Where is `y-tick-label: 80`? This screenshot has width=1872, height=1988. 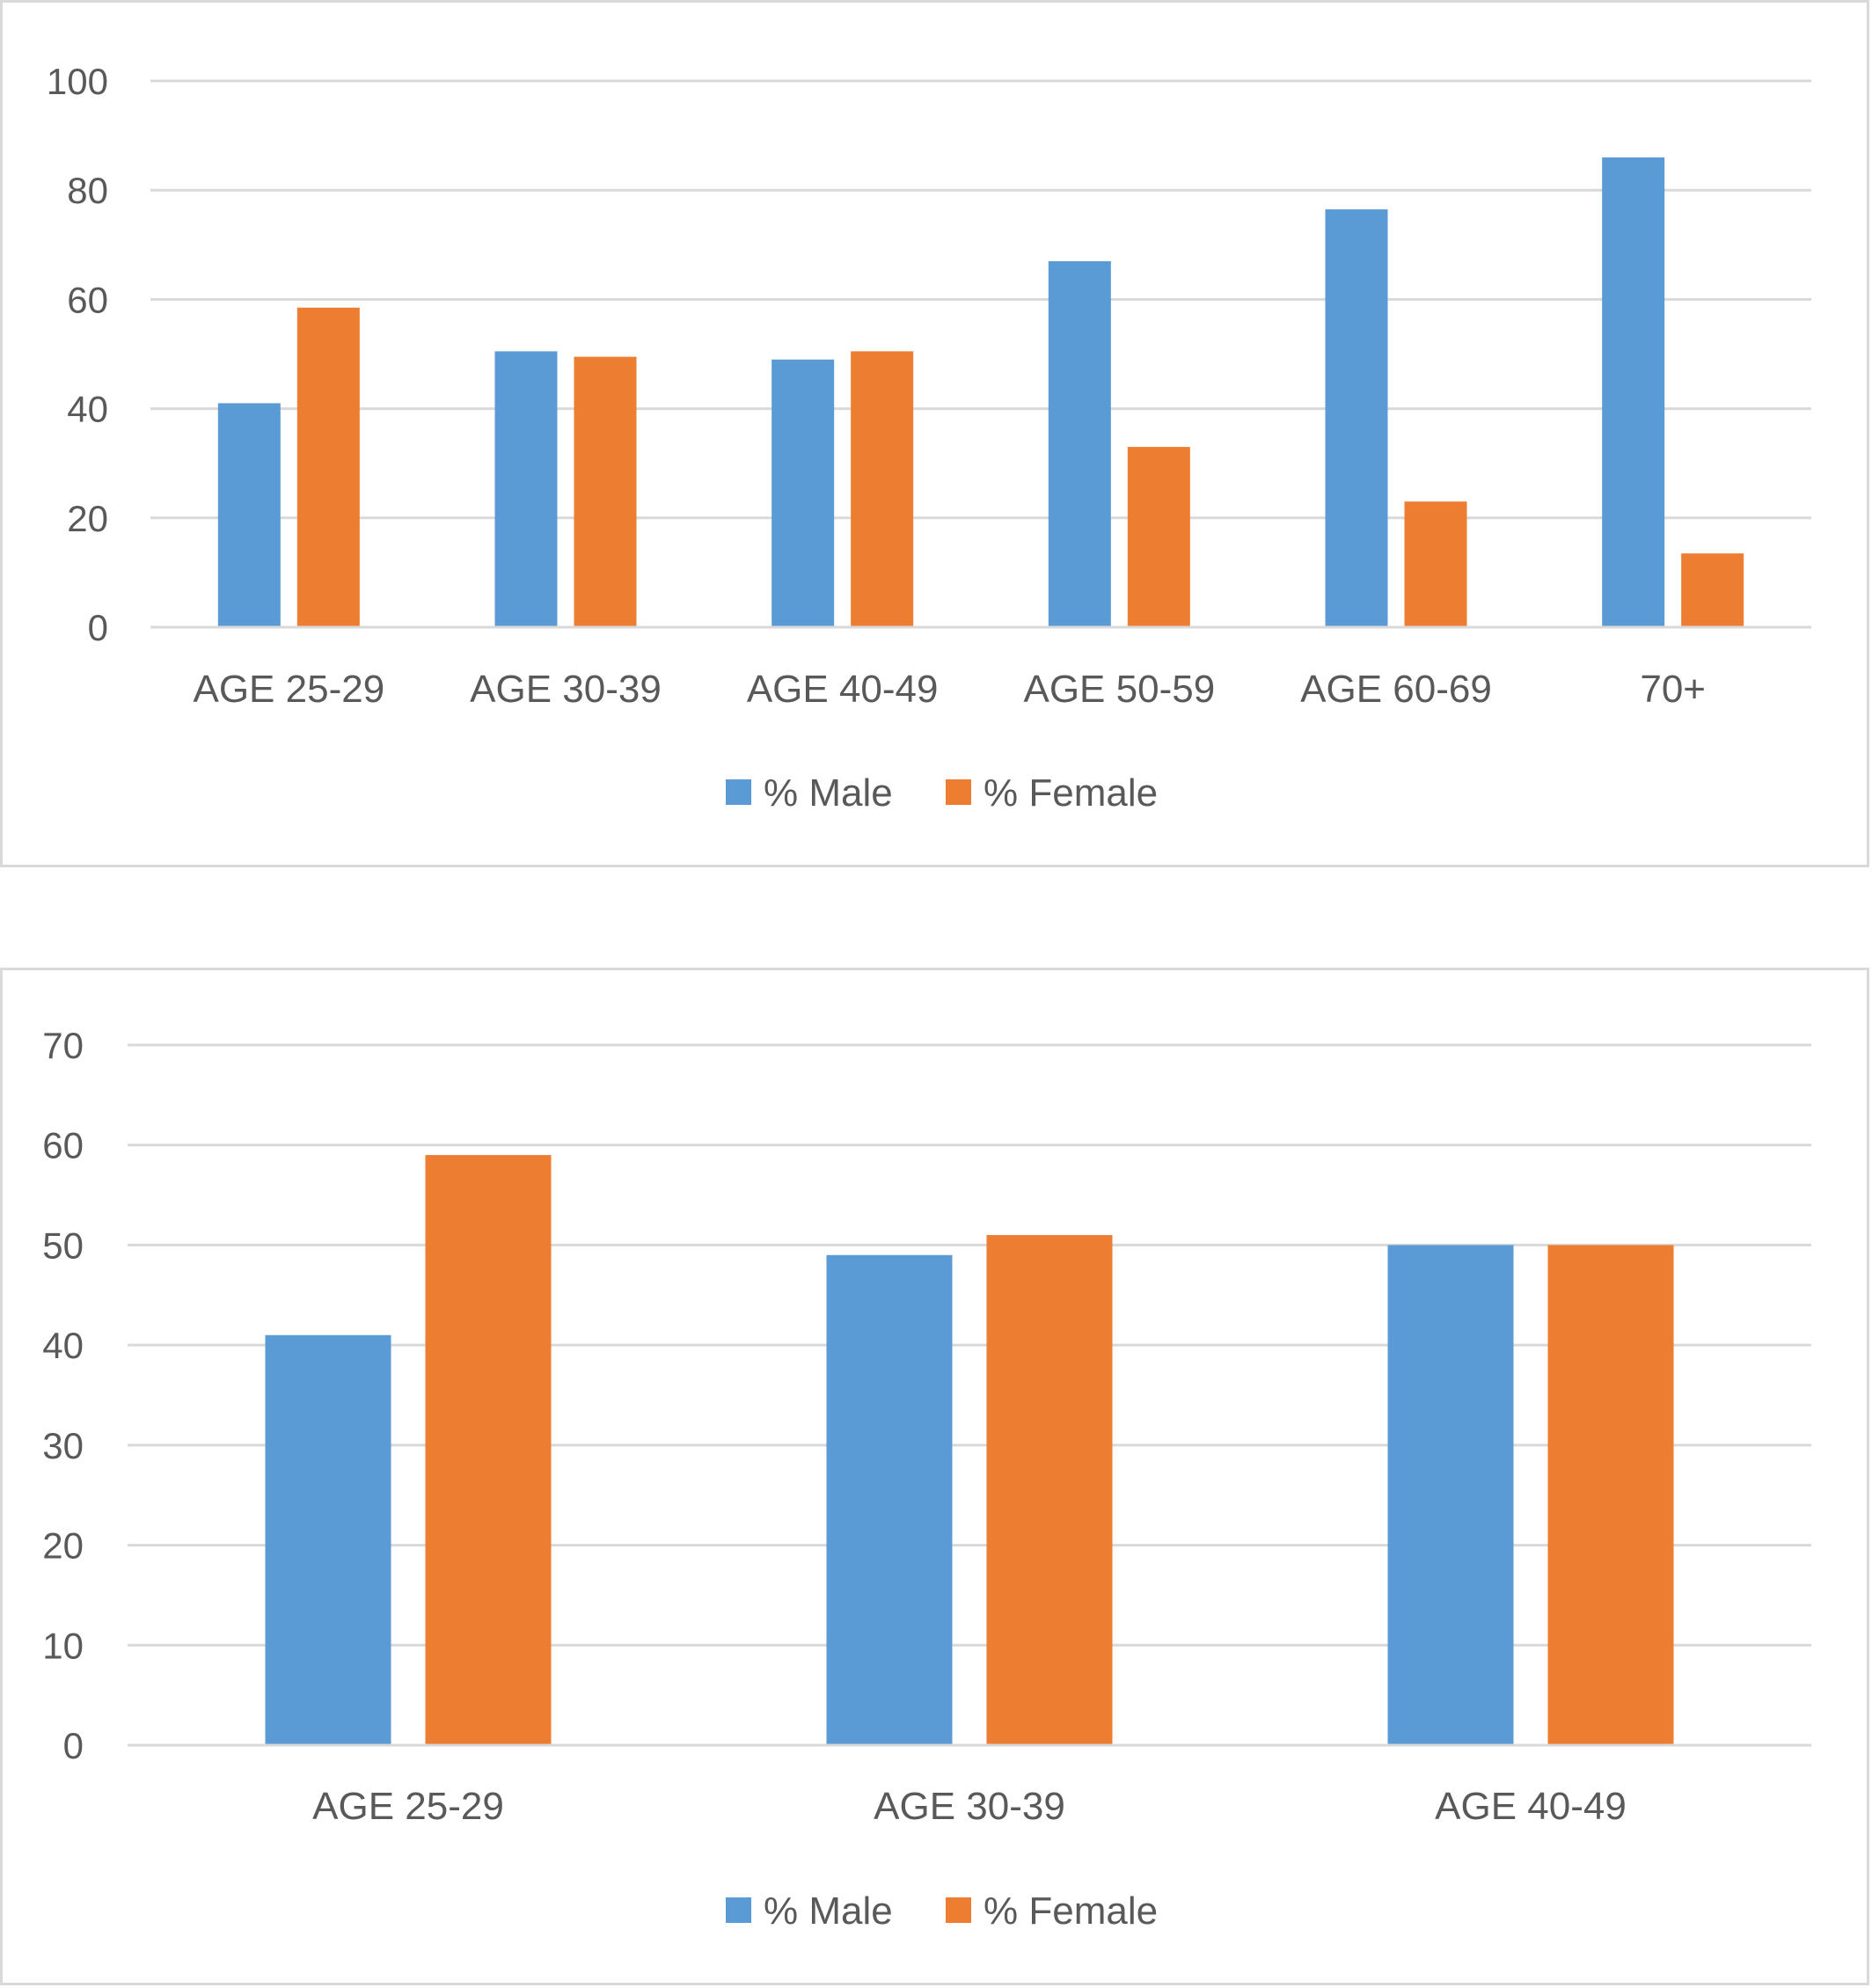 y-tick-label: 80 is located at coordinates (87, 190).